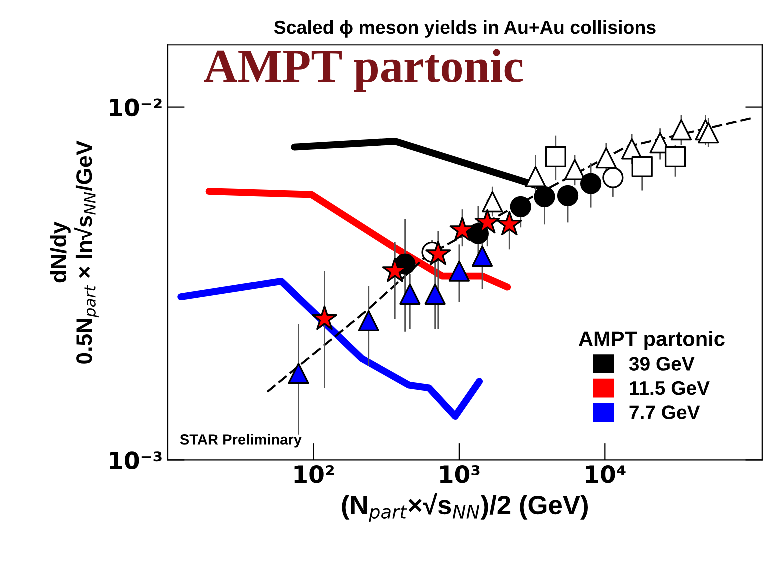 The image size is (776, 564). Describe the element at coordinates (136, 461) in the screenshot. I see `y-tick-label: 10⁻³` at that location.